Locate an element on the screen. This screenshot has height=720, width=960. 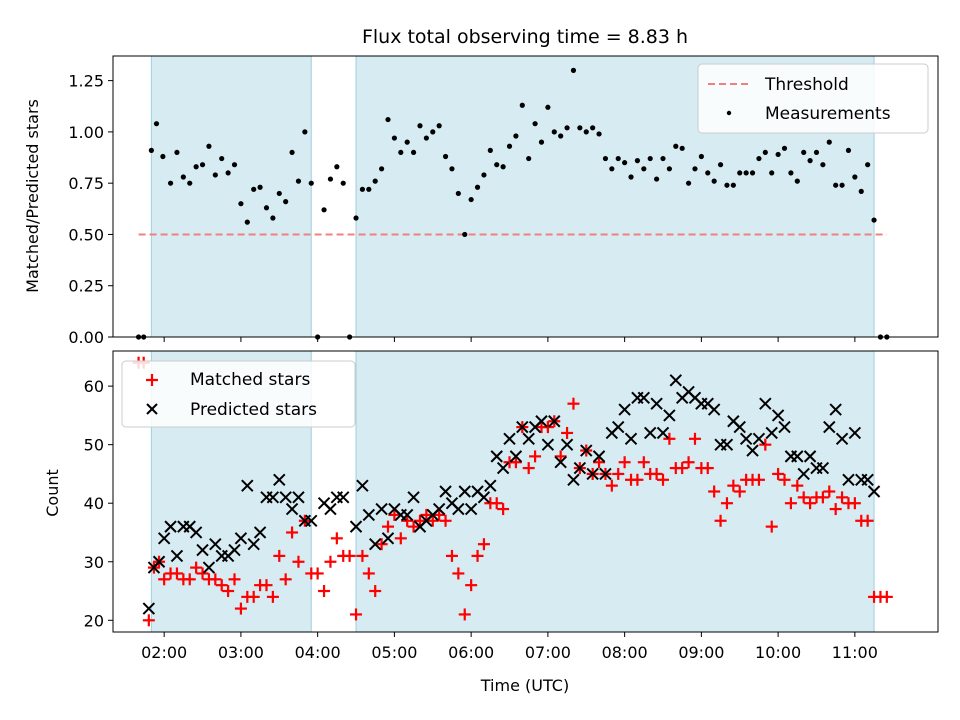
chart-title: Flux total observing time = 8.83 h is located at coordinates (525, 37).